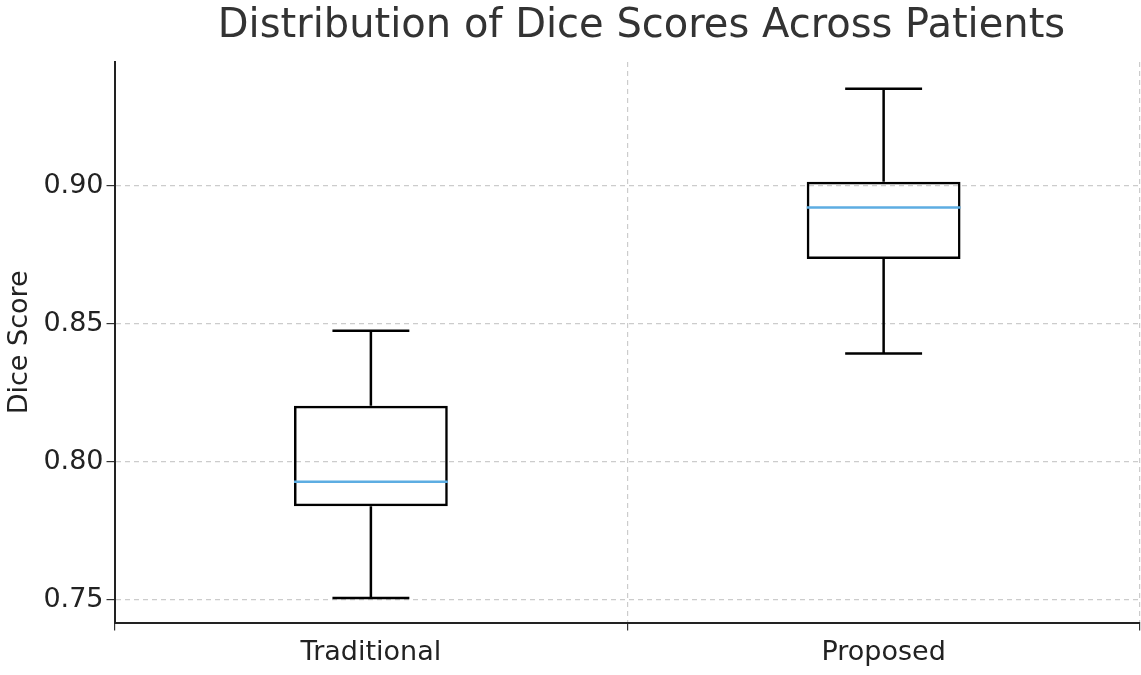 This screenshot has height=675, width=1141. What do you see at coordinates (73, 459) in the screenshot?
I see `y-tick-label: 0.80` at bounding box center [73, 459].